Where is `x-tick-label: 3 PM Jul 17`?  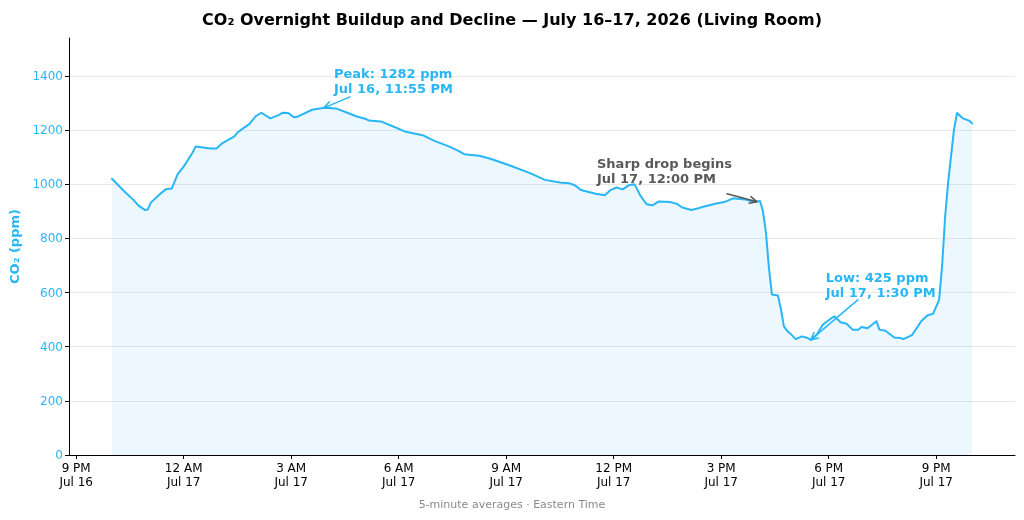
x-tick-label: 3 PM Jul 17 is located at coordinates (720, 475).